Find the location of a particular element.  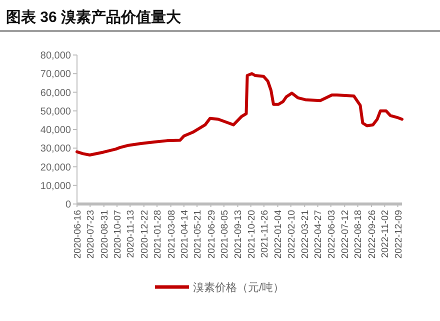

x-tick-label: 2020-07-23 is located at coordinates (91, 234).